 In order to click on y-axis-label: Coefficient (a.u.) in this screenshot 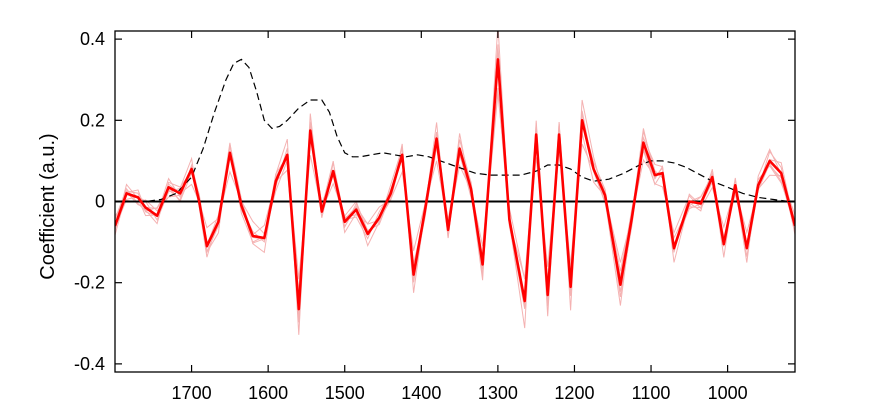, I will do `click(48, 206)`.